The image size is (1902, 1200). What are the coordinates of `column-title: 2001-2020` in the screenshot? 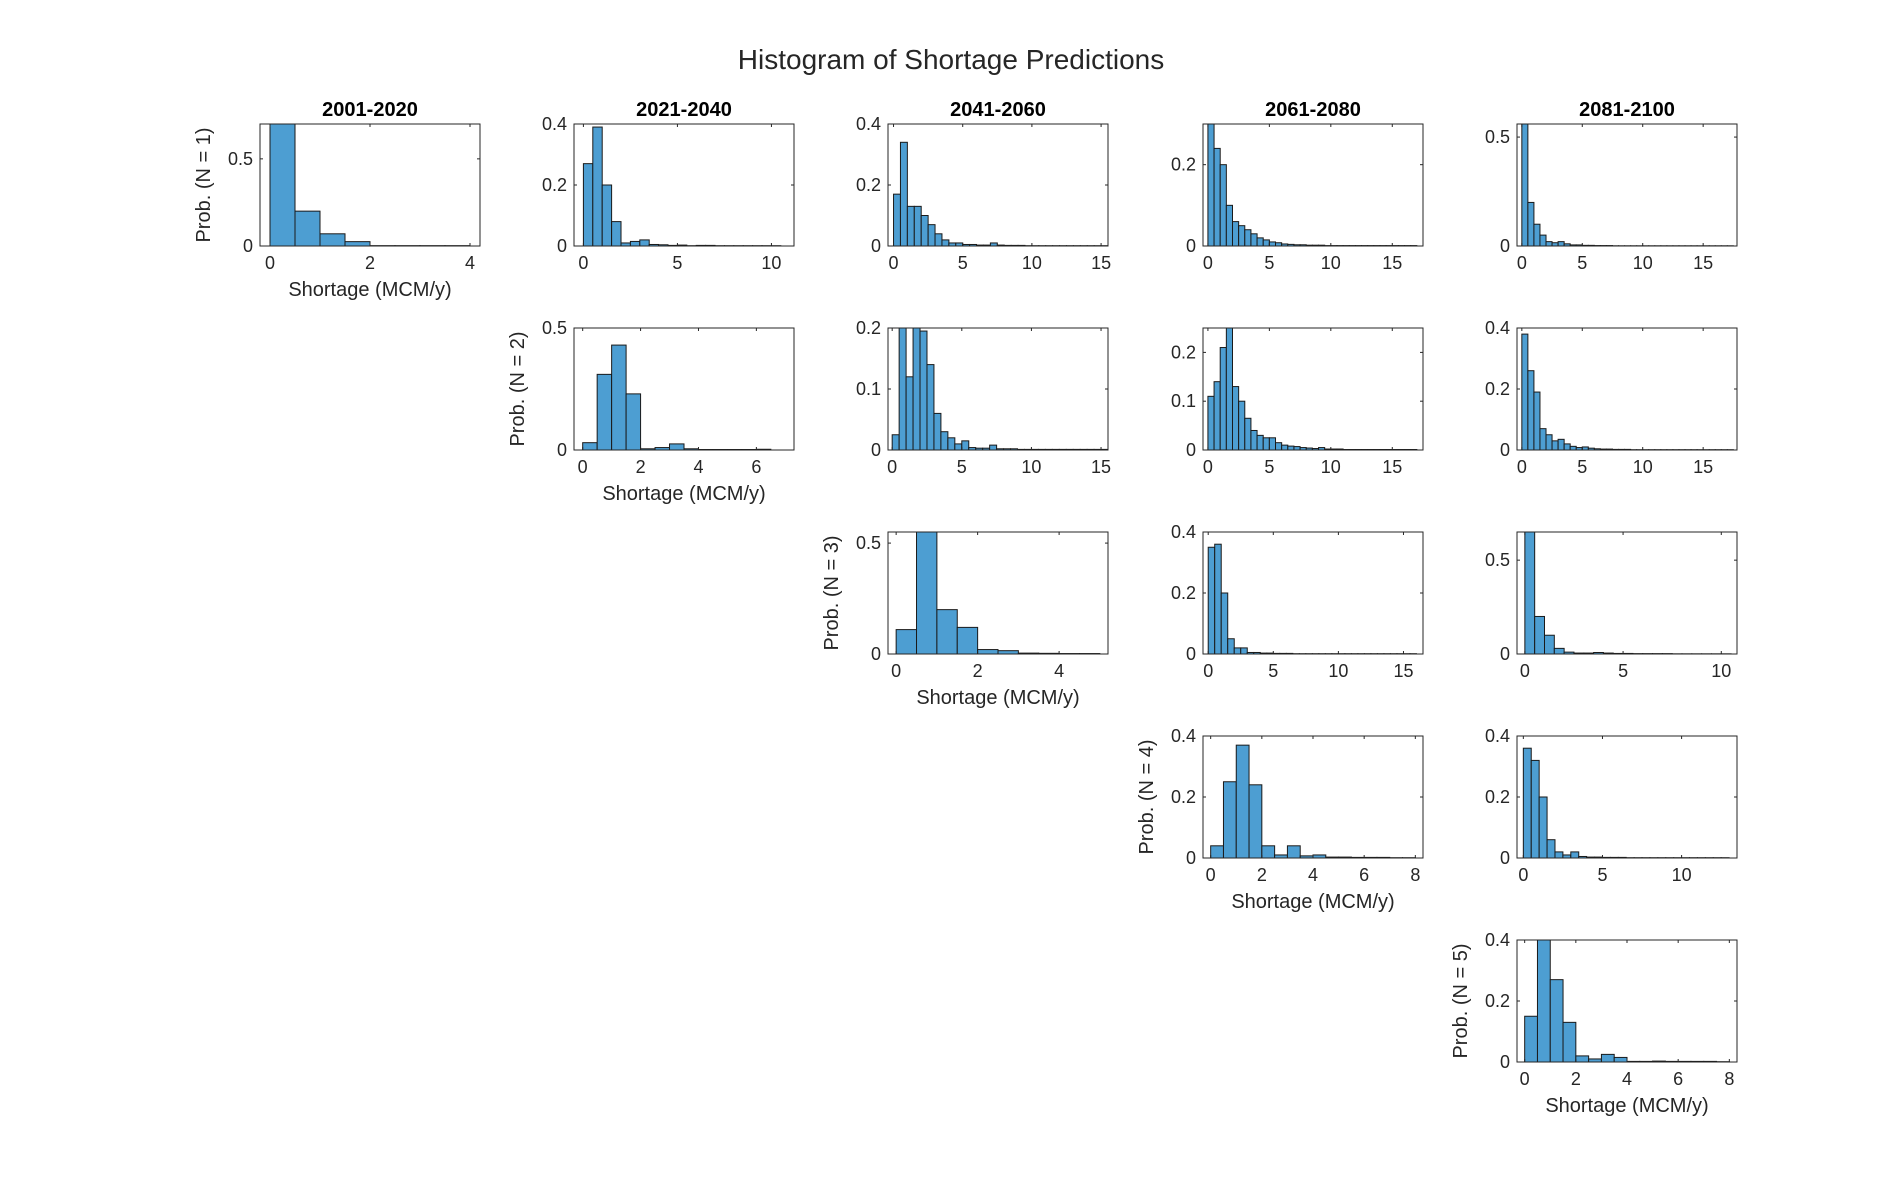 It's located at (370, 110).